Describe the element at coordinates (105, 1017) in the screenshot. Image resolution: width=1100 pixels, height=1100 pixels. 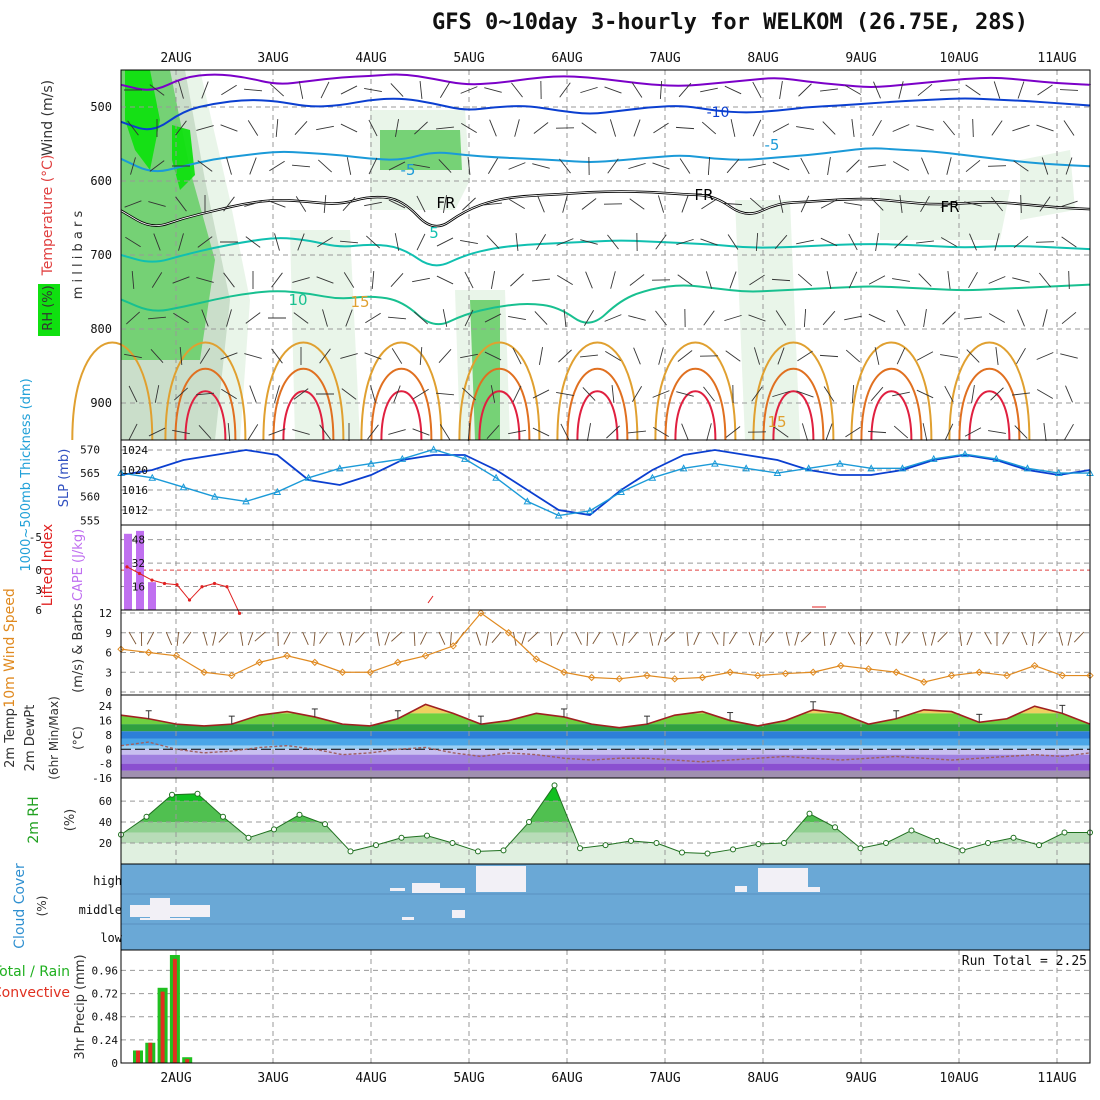
I see `precip-tick: 0.48` at that location.